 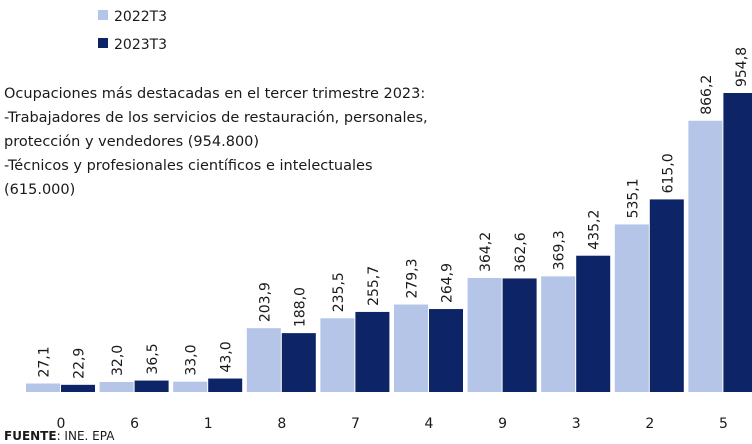 I want to click on x-tick-label: 6, so click(x=134, y=424).